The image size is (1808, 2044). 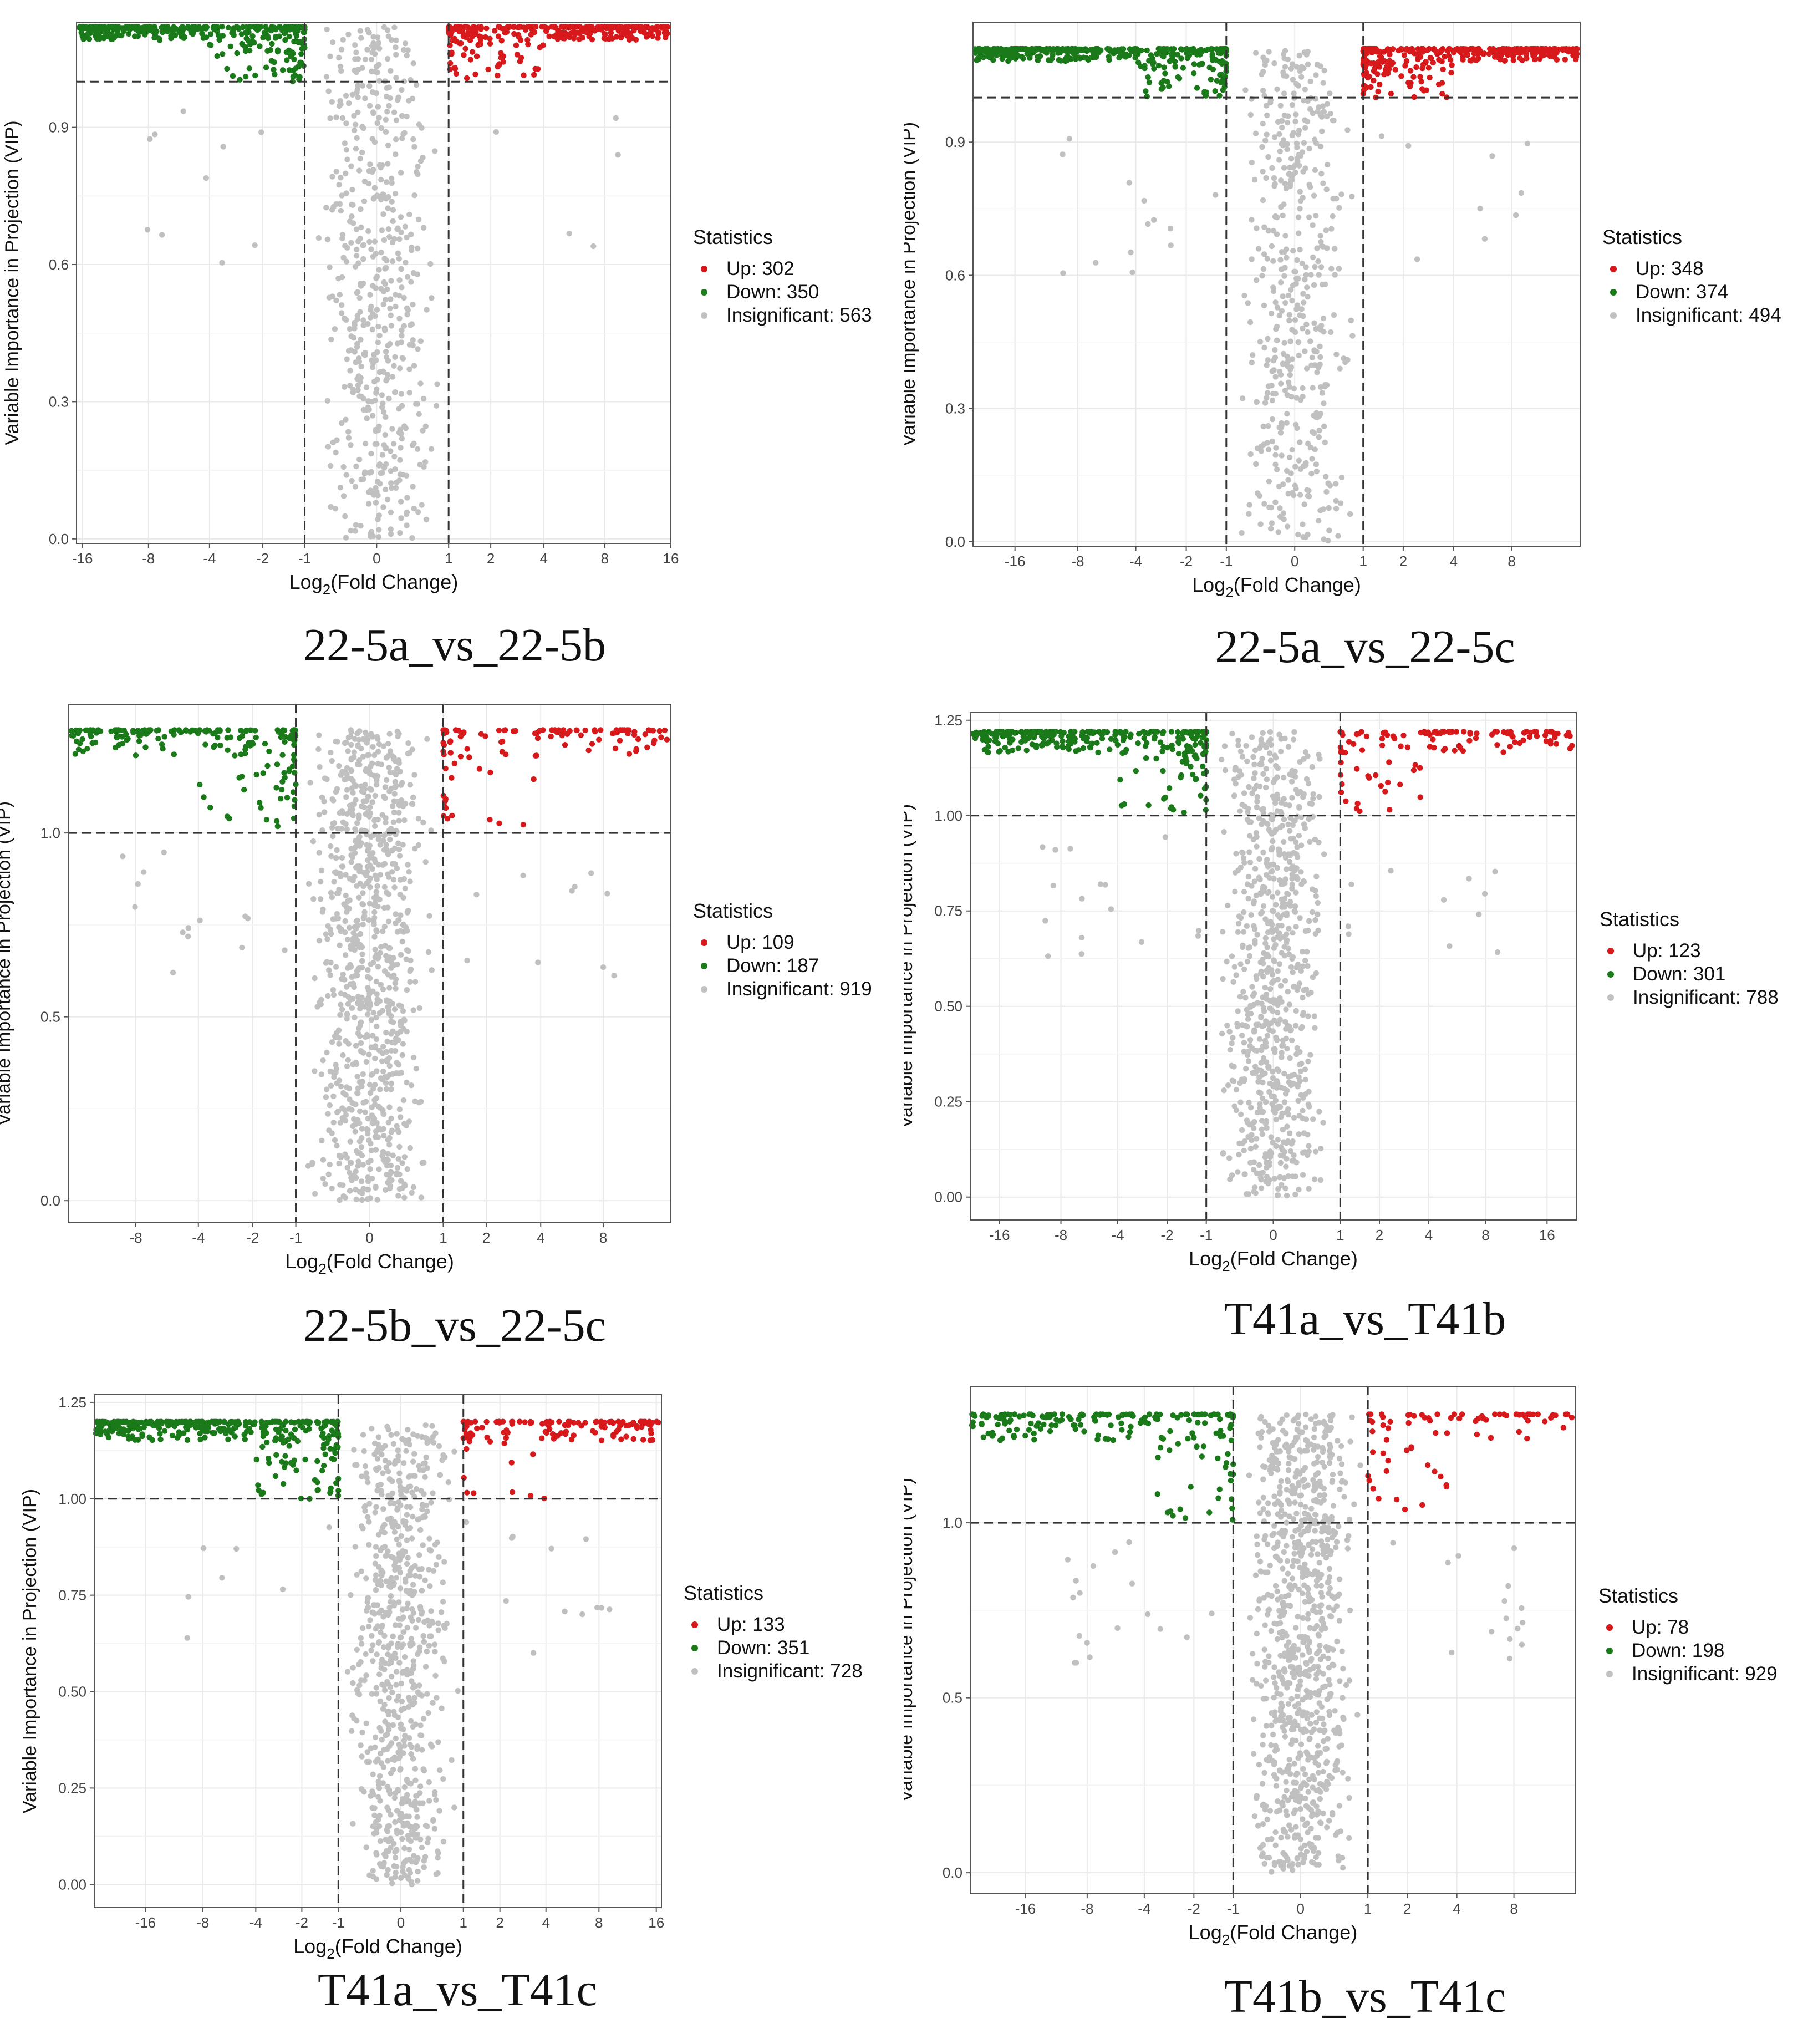 What do you see at coordinates (373, 283) in the screenshot?
I see `plot-area` at bounding box center [373, 283].